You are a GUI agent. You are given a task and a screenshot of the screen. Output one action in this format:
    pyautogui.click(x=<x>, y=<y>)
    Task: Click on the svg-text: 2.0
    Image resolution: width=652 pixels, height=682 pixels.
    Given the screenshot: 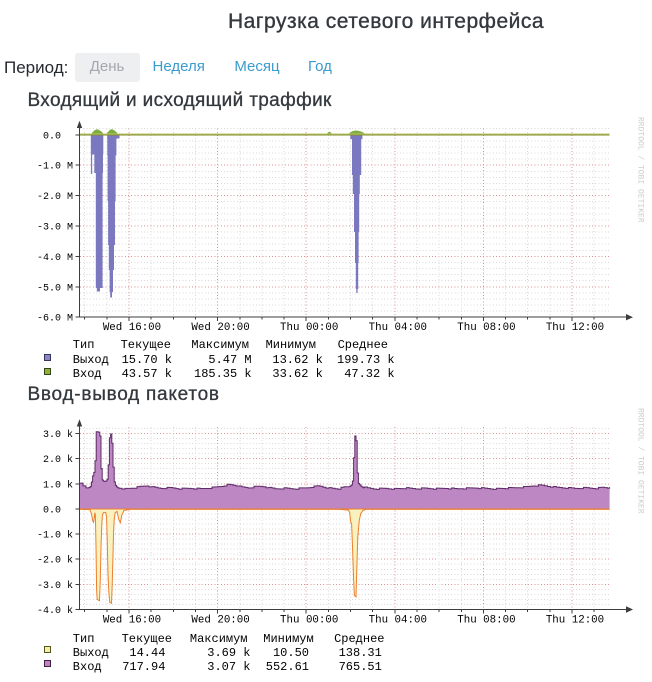 What is the action you would take?
    pyautogui.click(x=52, y=460)
    